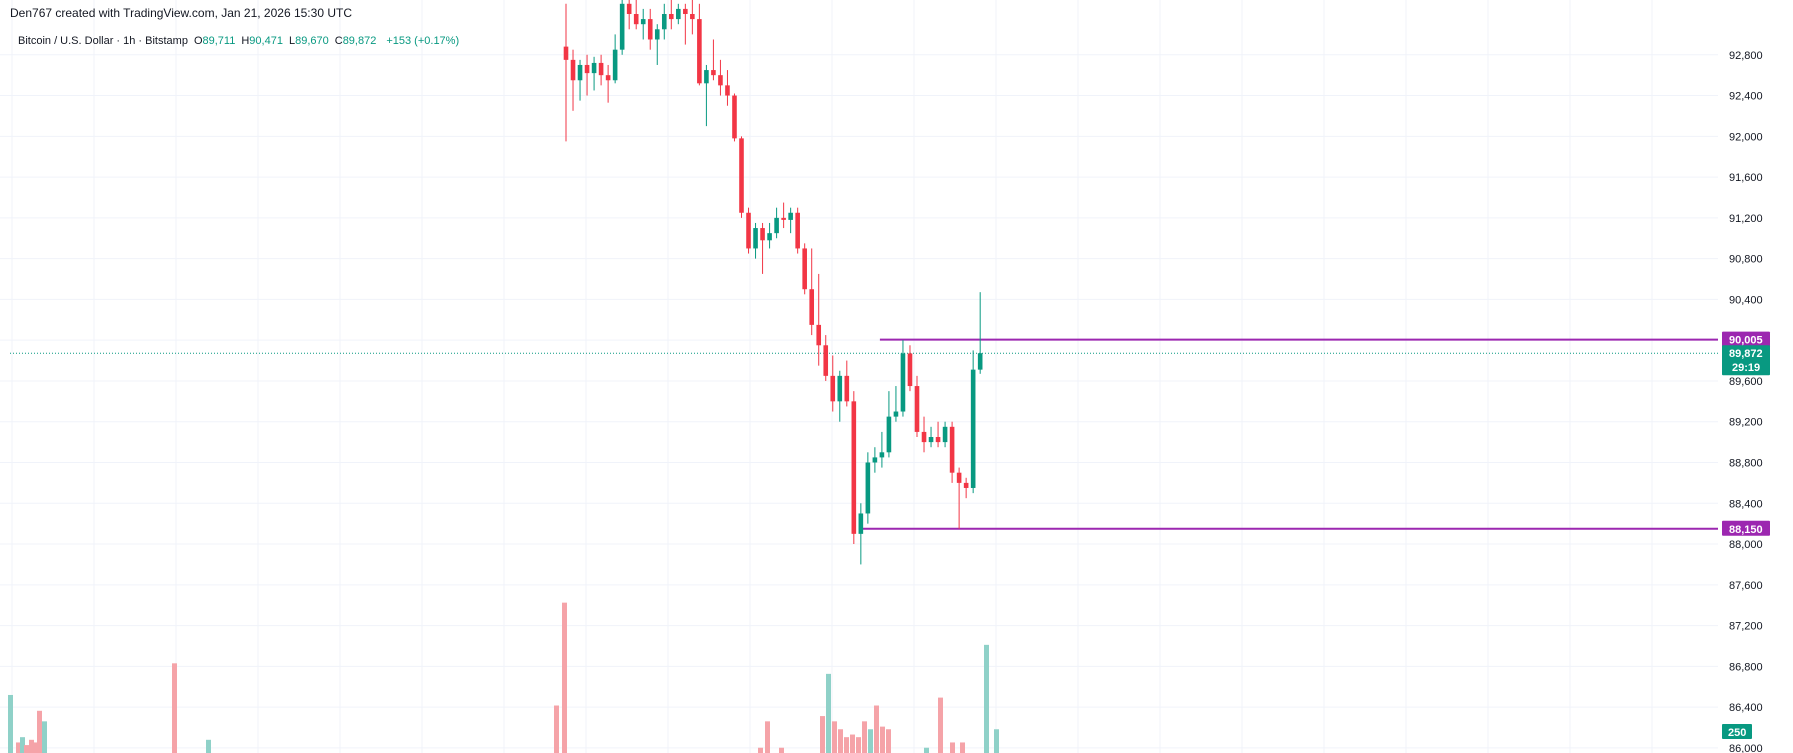  Describe the element at coordinates (1746, 382) in the screenshot. I see `axis-tick-label: 89,600` at that location.